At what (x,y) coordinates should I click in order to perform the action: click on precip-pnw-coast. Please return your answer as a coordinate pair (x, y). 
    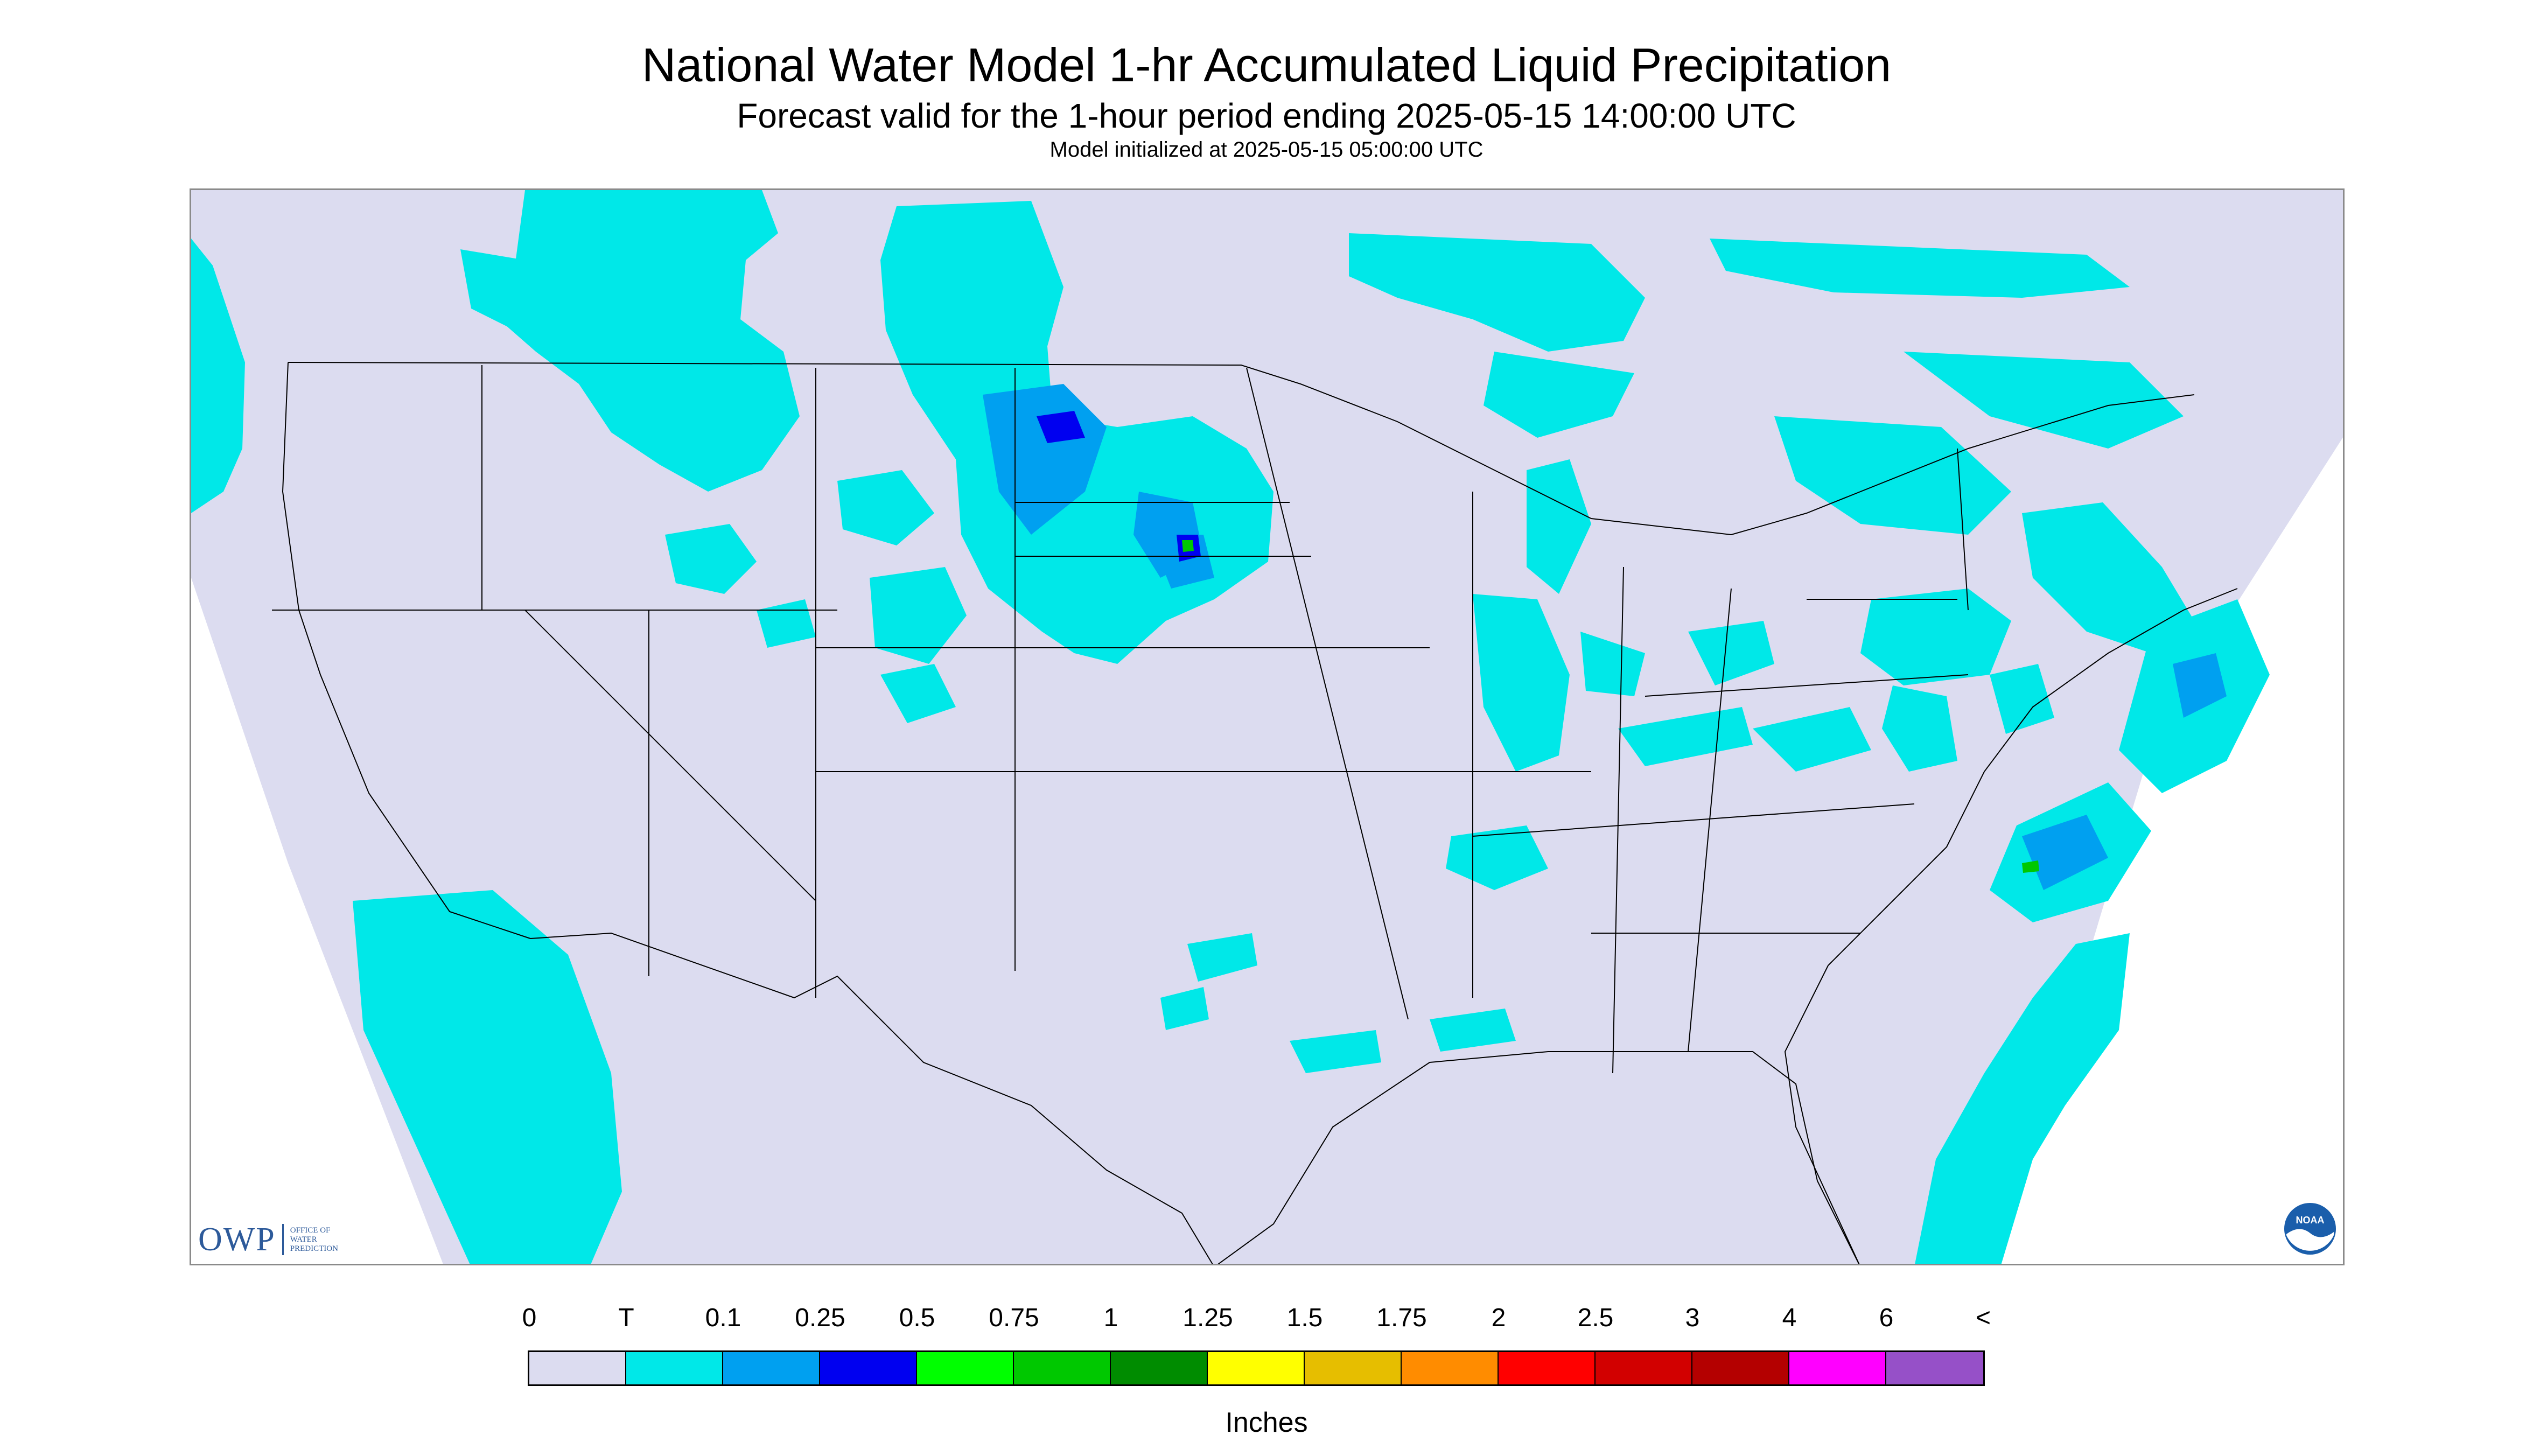
    Looking at the image, I should click on (218, 376).